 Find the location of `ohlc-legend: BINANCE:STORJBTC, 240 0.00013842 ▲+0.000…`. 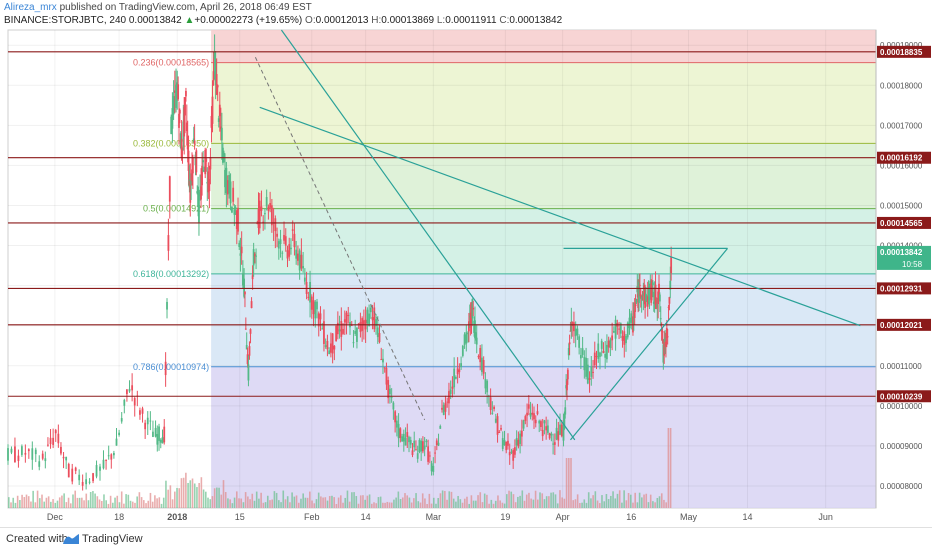

ohlc-legend: BINANCE:STORJBTC, 240 0.00013842 ▲+0.000… is located at coordinates (283, 20).